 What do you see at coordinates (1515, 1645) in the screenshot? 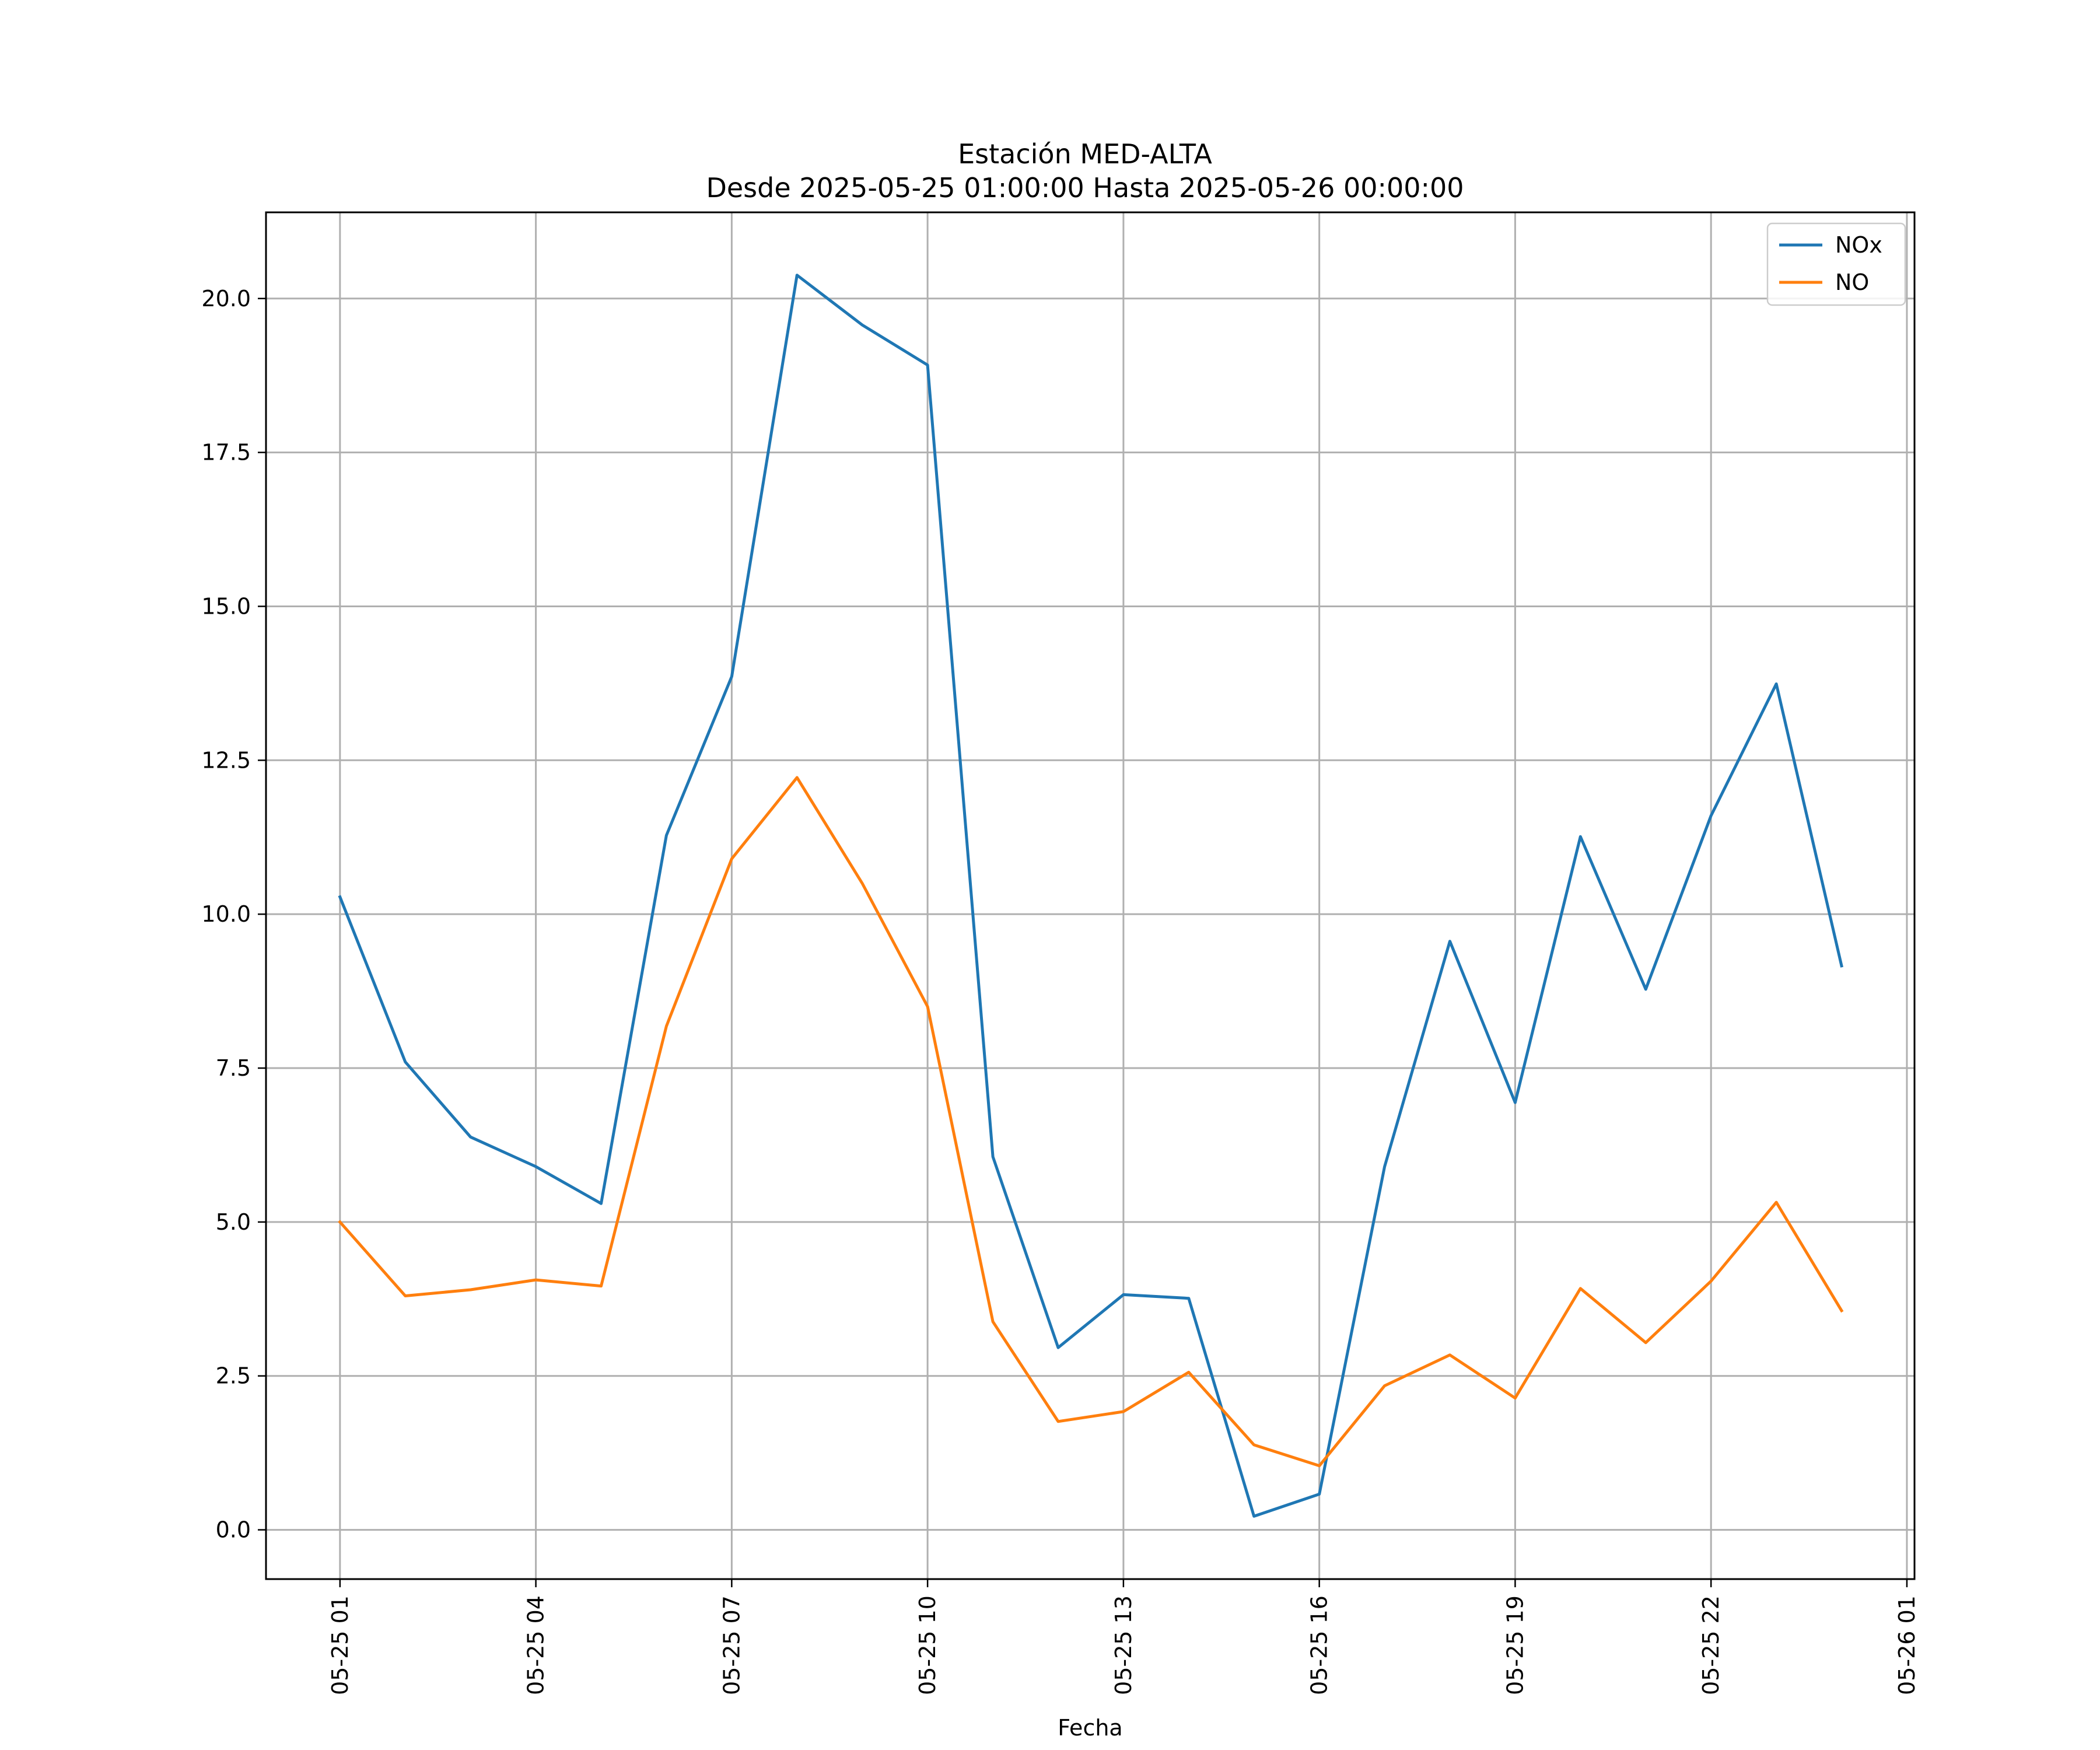
I see `x-tick-label: 05-25 19` at bounding box center [1515, 1645].